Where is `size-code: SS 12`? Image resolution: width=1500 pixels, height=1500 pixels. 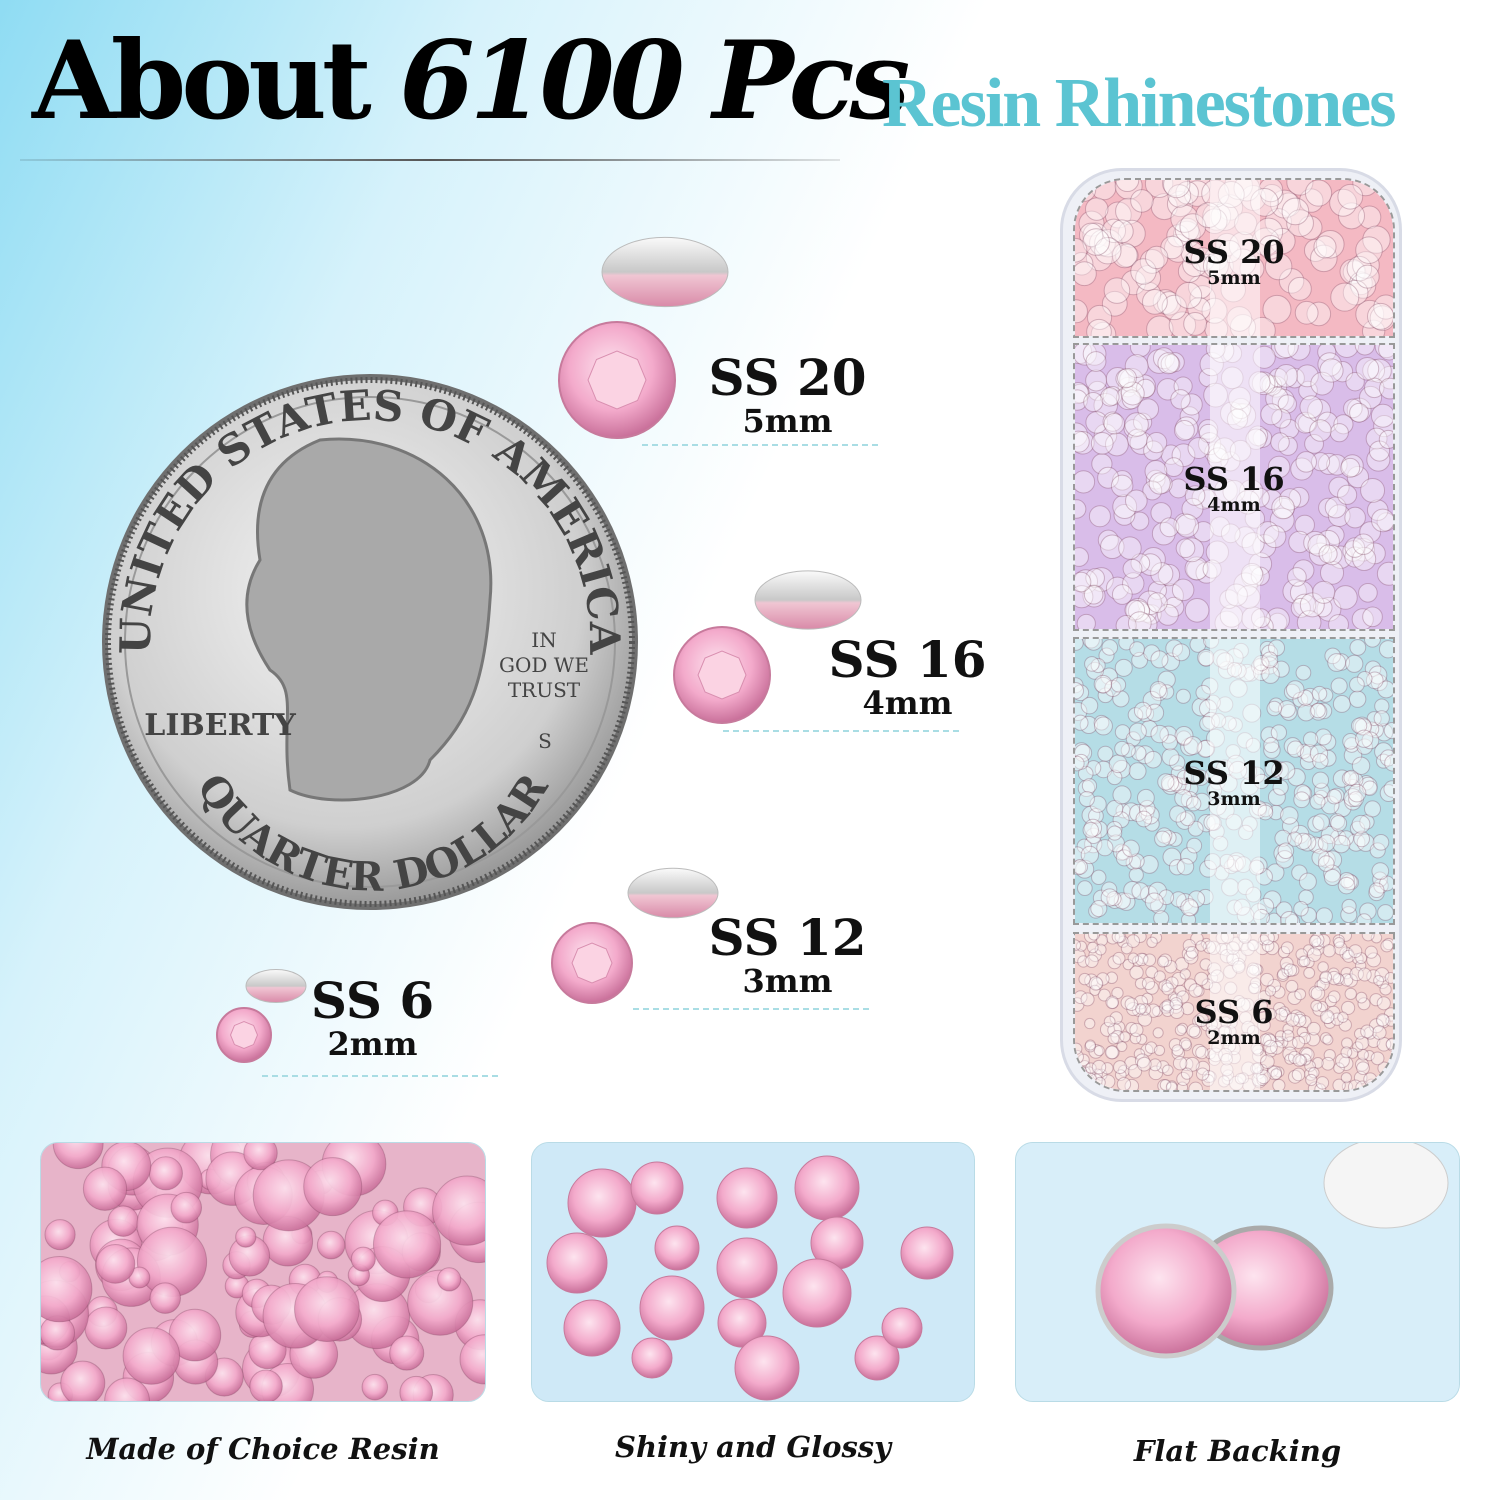 size-code: SS 12 is located at coordinates (1234, 773).